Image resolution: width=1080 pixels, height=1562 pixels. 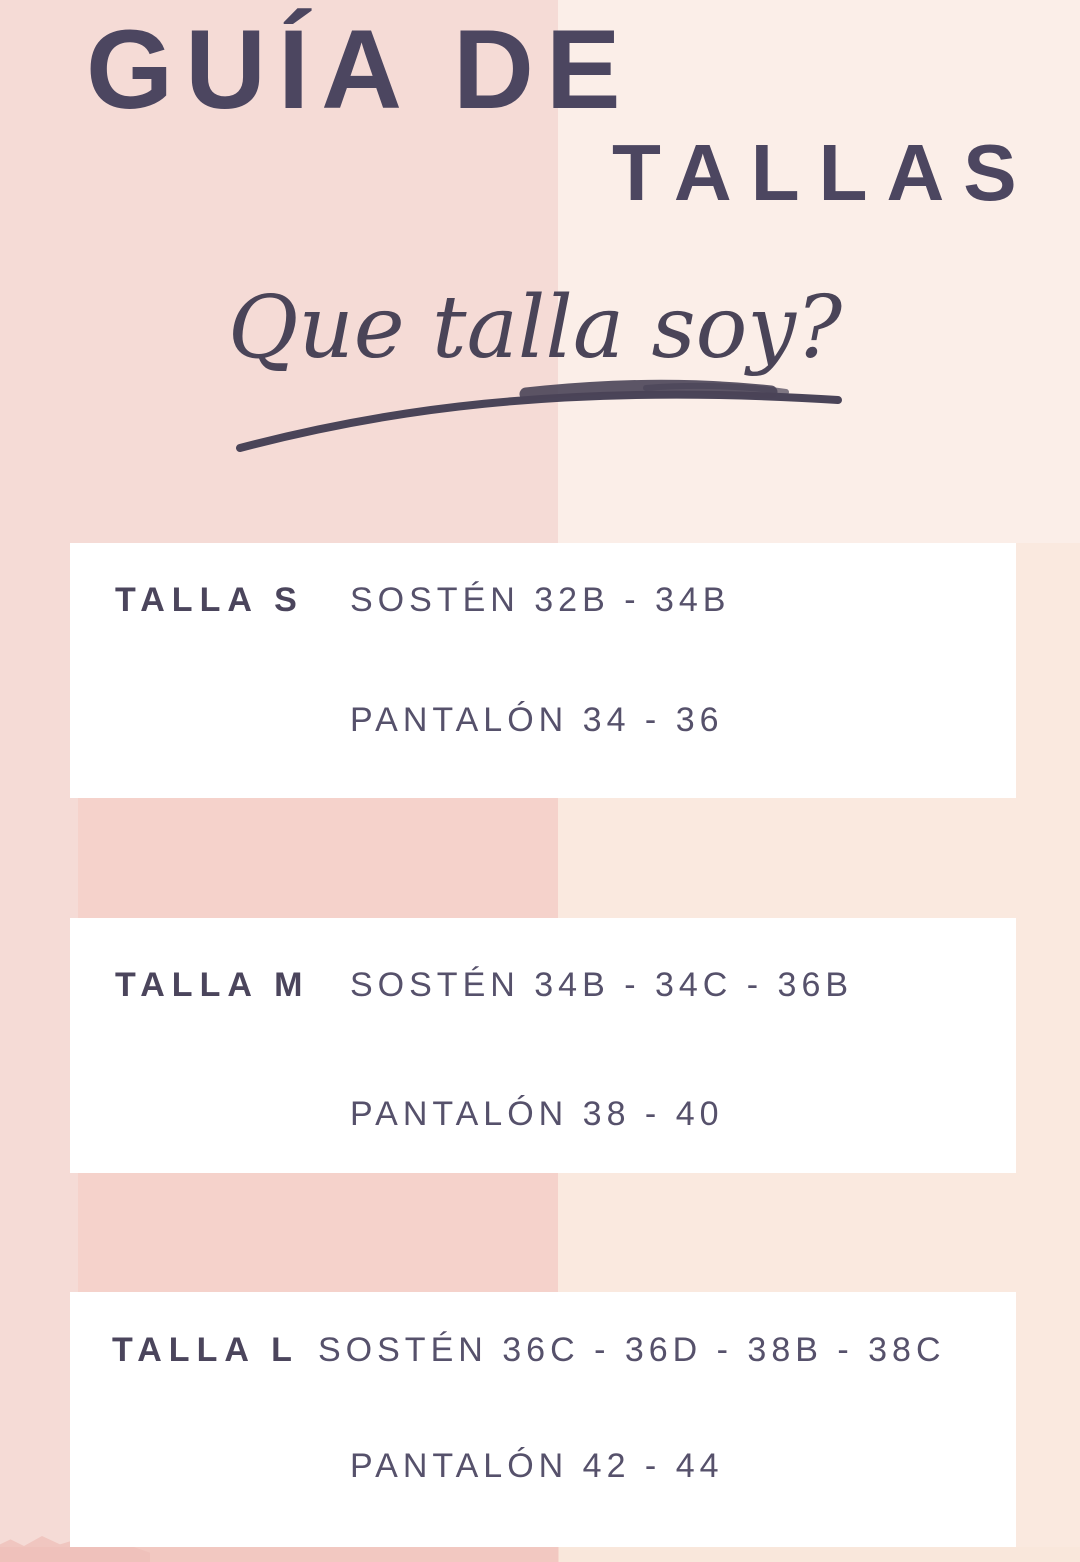 I want to click on pants-sizes: PANTALÓN 42 - 44, so click(x=537, y=1466).